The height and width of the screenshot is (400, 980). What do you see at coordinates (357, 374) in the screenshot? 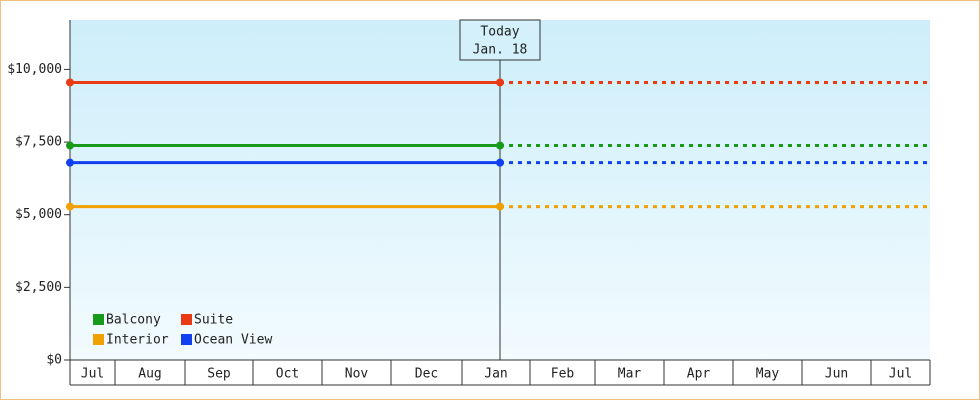
I see `x-tick-label: Nov` at bounding box center [357, 374].